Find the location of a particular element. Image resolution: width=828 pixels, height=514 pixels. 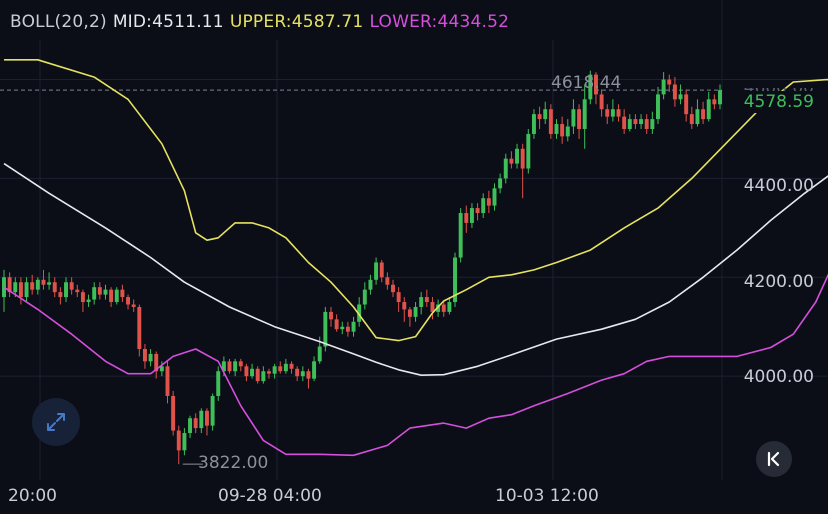

time-tick-3: 10-03 12:00 is located at coordinates (547, 496).